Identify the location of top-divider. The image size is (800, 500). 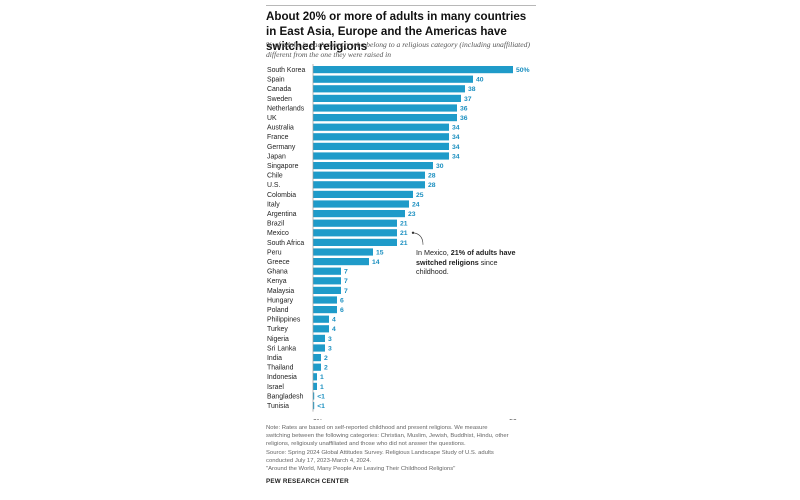
(401, 5).